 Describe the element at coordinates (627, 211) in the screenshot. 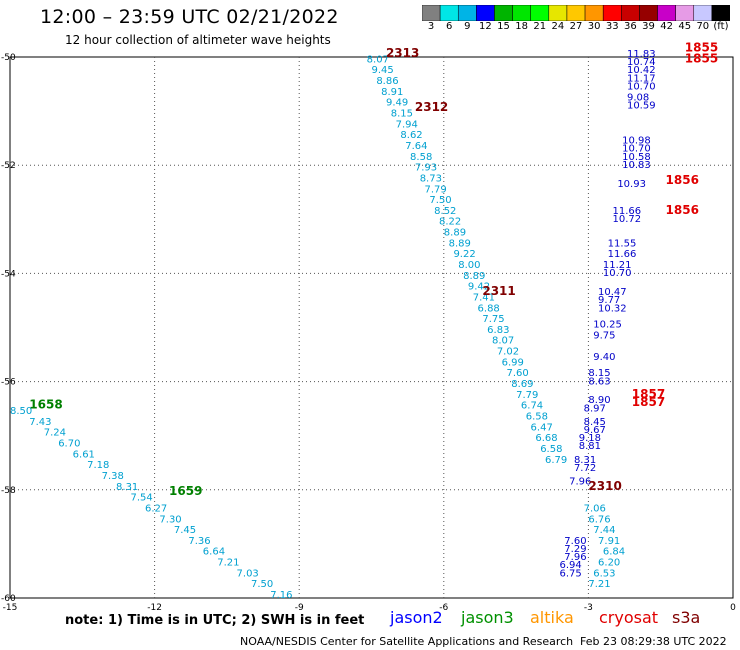

I see `wave-height-label: 11.66` at that location.